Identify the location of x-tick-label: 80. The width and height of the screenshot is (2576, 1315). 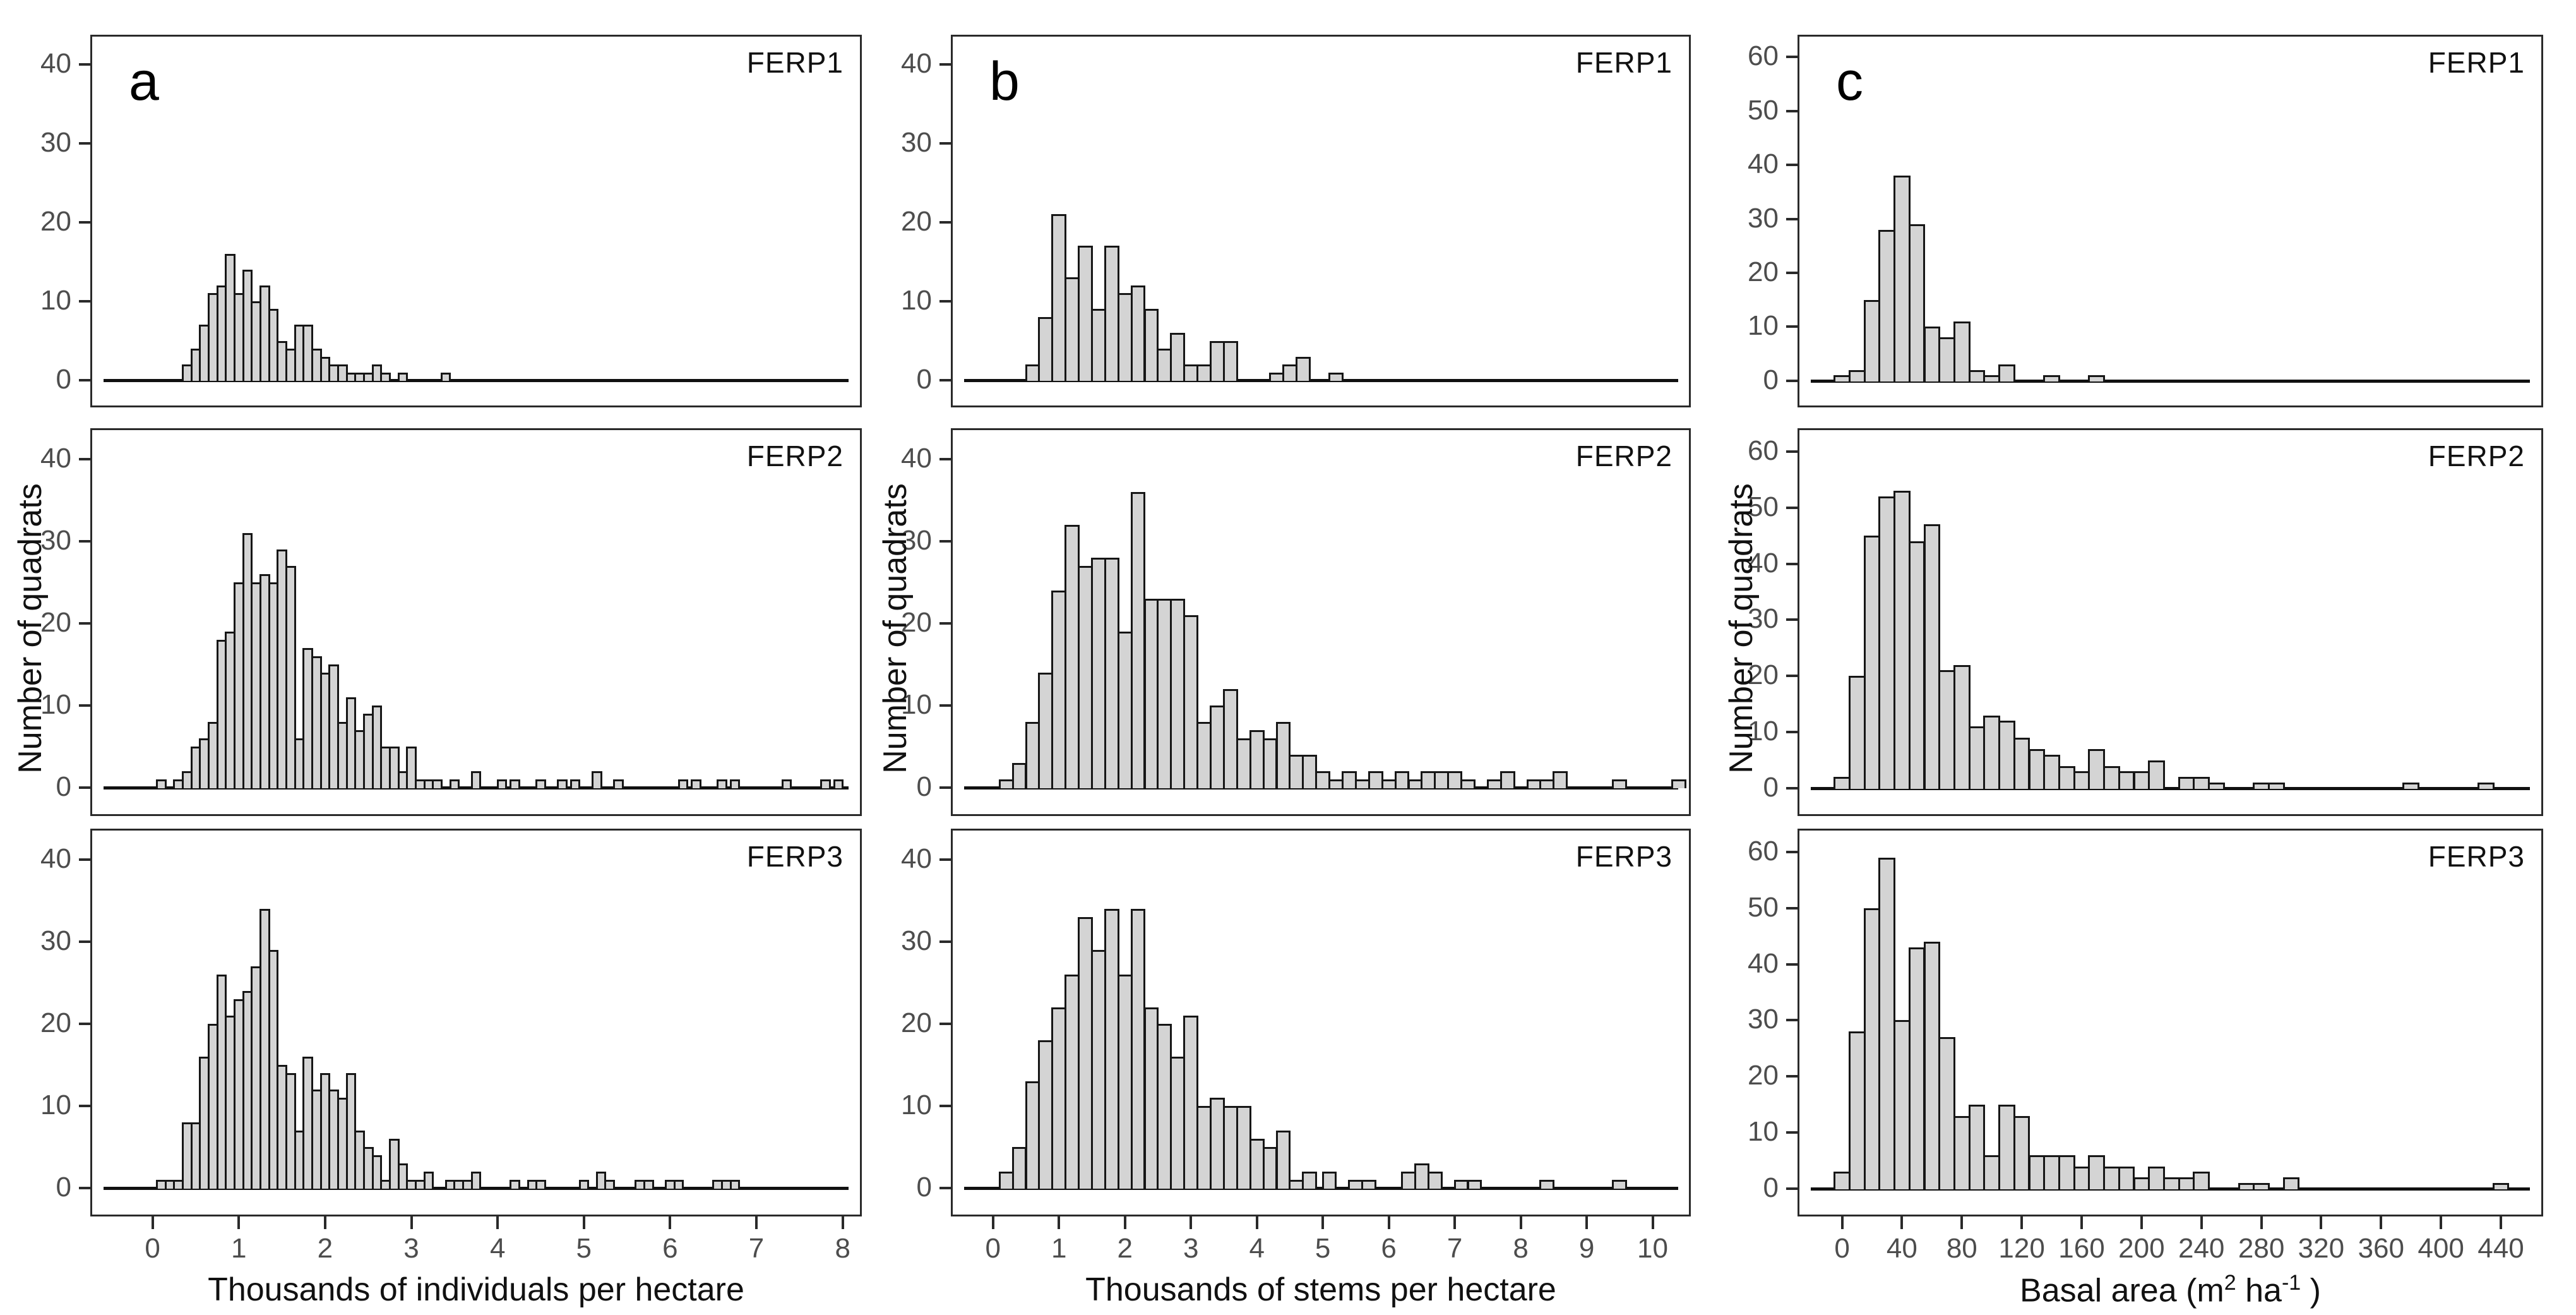
(1961, 1249).